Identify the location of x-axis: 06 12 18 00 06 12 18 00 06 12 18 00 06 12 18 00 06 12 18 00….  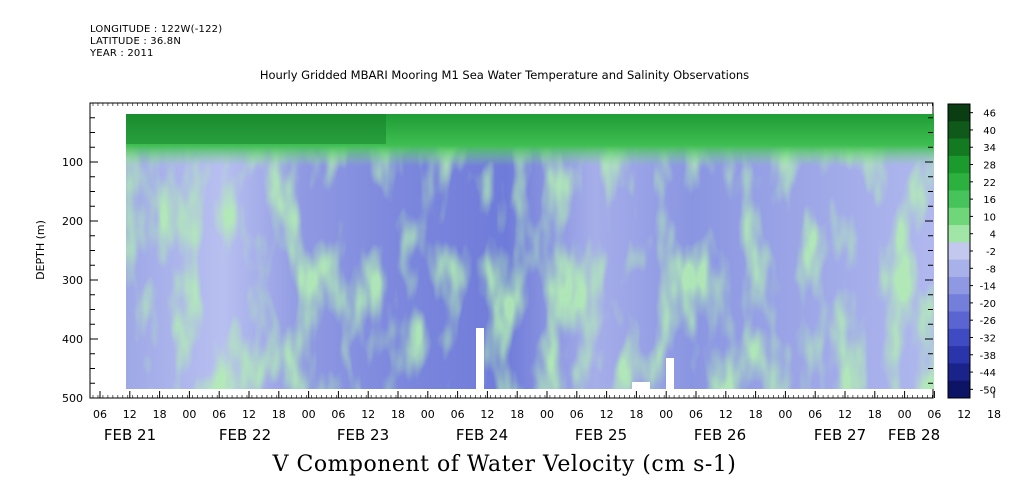
(547, 417).